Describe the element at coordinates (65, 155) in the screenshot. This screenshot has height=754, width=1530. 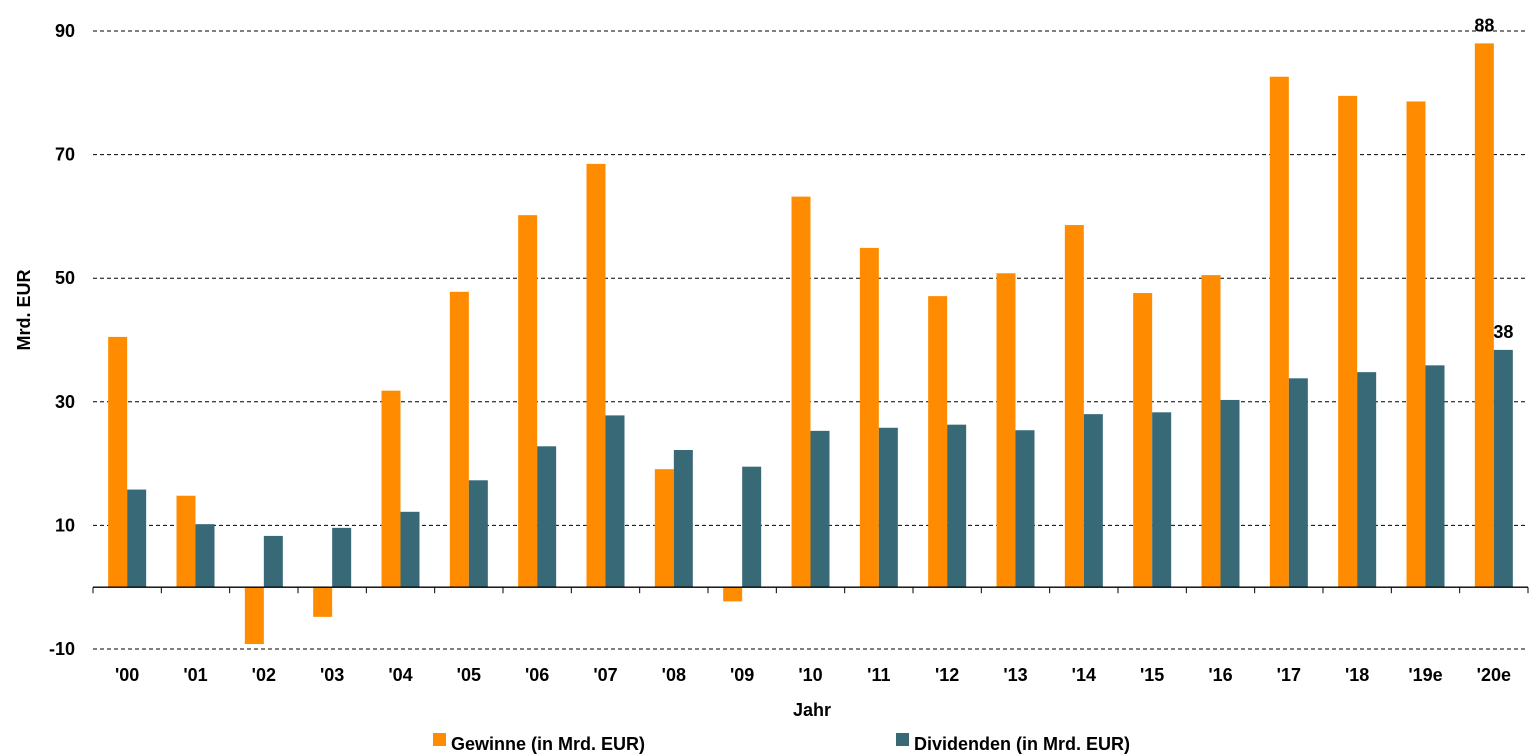
I see `y-tick-label: 70` at that location.